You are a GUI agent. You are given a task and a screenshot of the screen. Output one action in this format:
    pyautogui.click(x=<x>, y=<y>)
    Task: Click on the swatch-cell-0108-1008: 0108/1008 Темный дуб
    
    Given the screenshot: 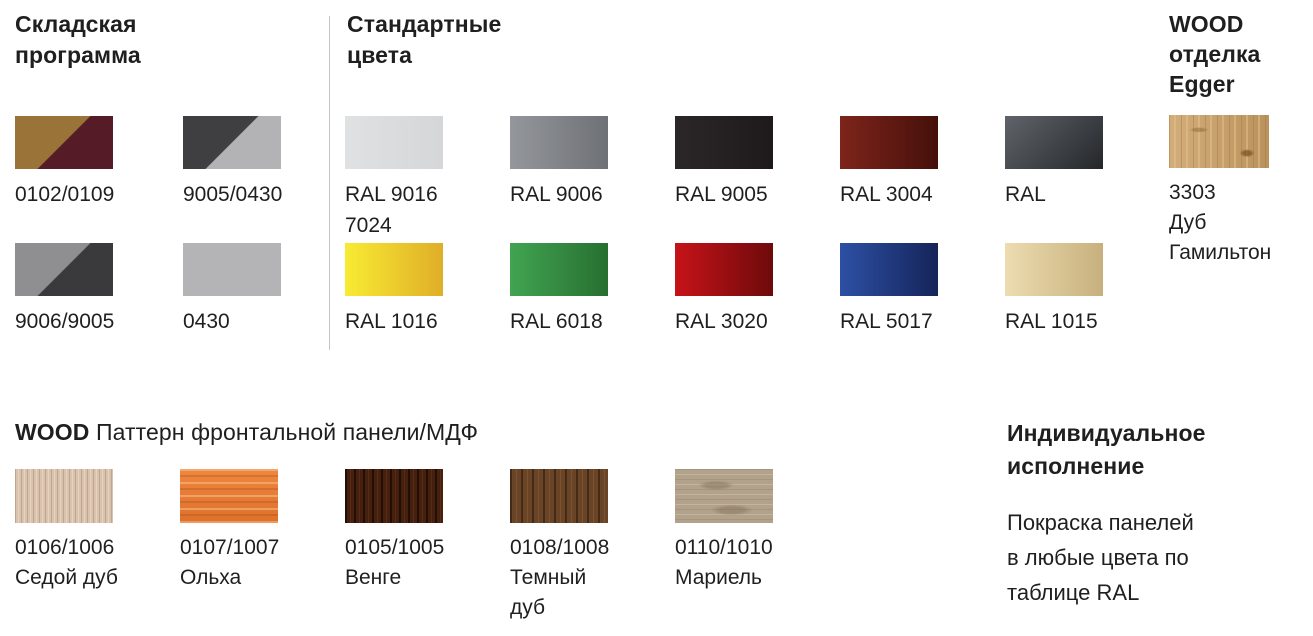 What is the action you would take?
    pyautogui.click(x=559, y=546)
    